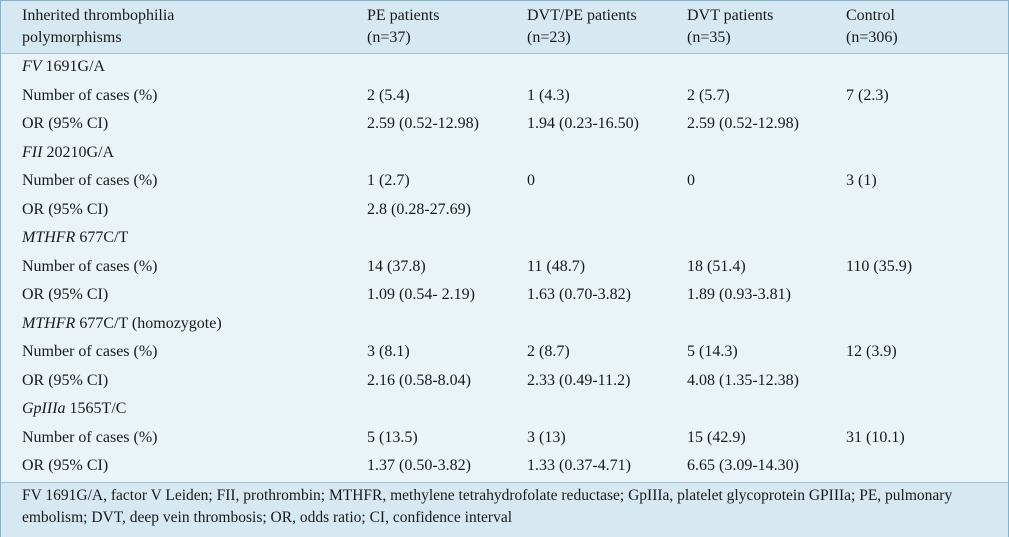 The height and width of the screenshot is (537, 1009). Describe the element at coordinates (531, 180) in the screenshot. I see `cell-dvtpe: 0` at that location.